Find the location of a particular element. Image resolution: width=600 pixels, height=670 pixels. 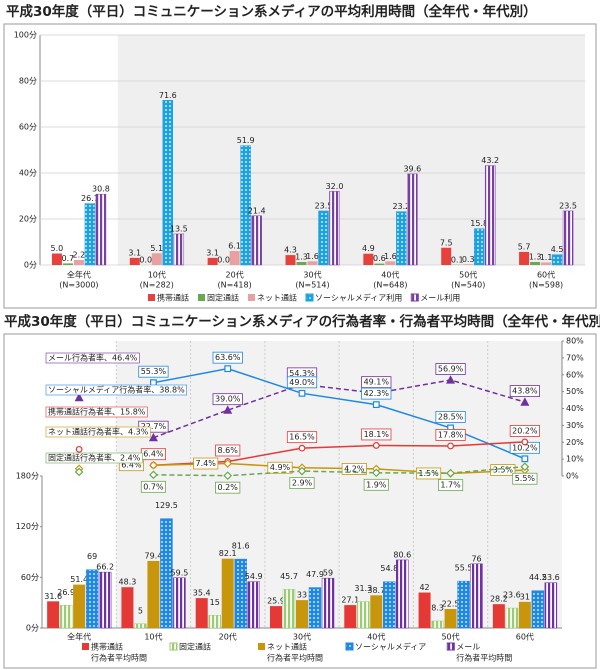

value-label: 55.5 is located at coordinates (464, 568).